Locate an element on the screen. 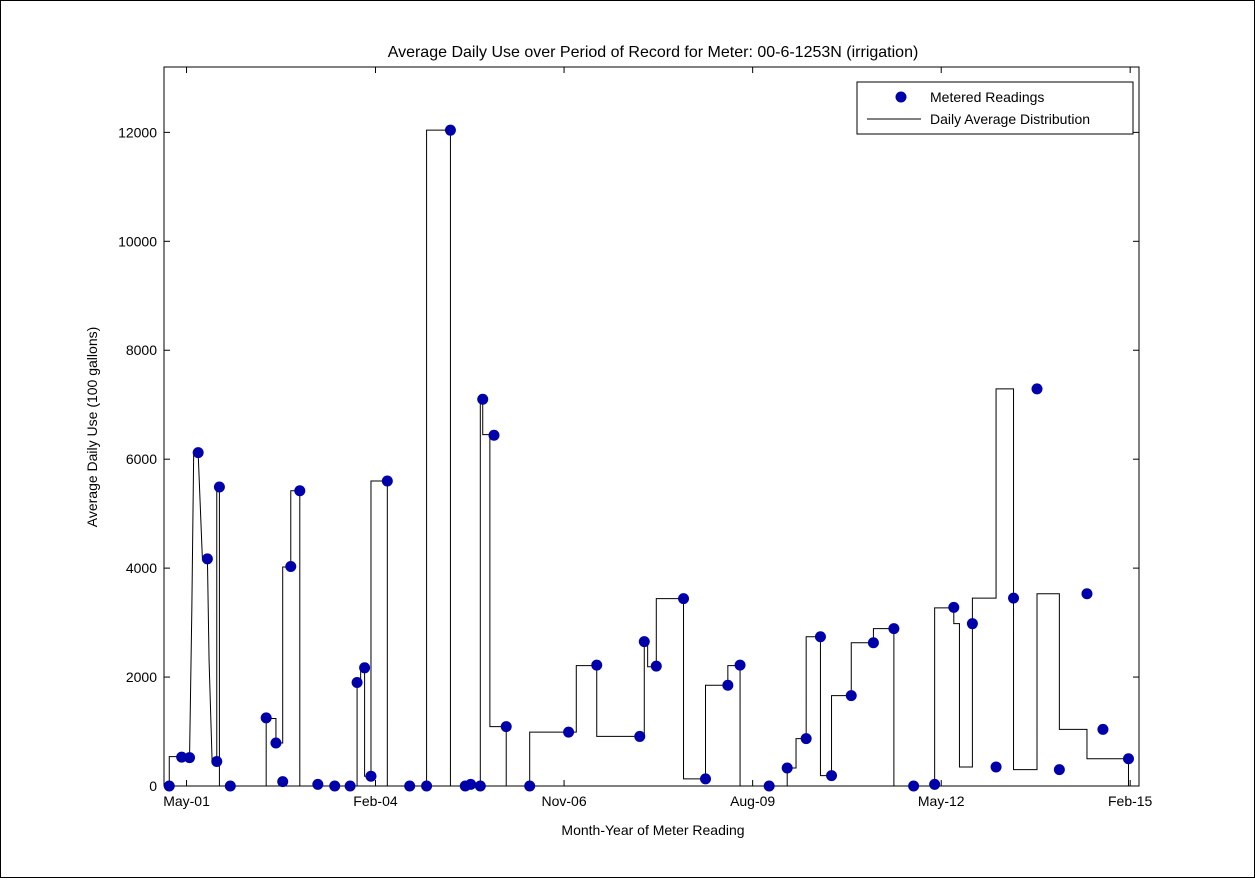 This screenshot has height=882, width=1255. legend-box is located at coordinates (995, 108).